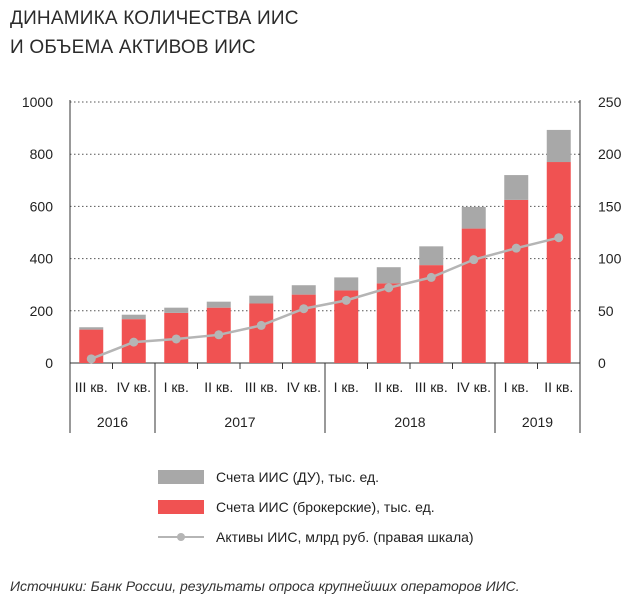  Describe the element at coordinates (606, 311) in the screenshot. I see `y-right-tick-label: 50` at that location.